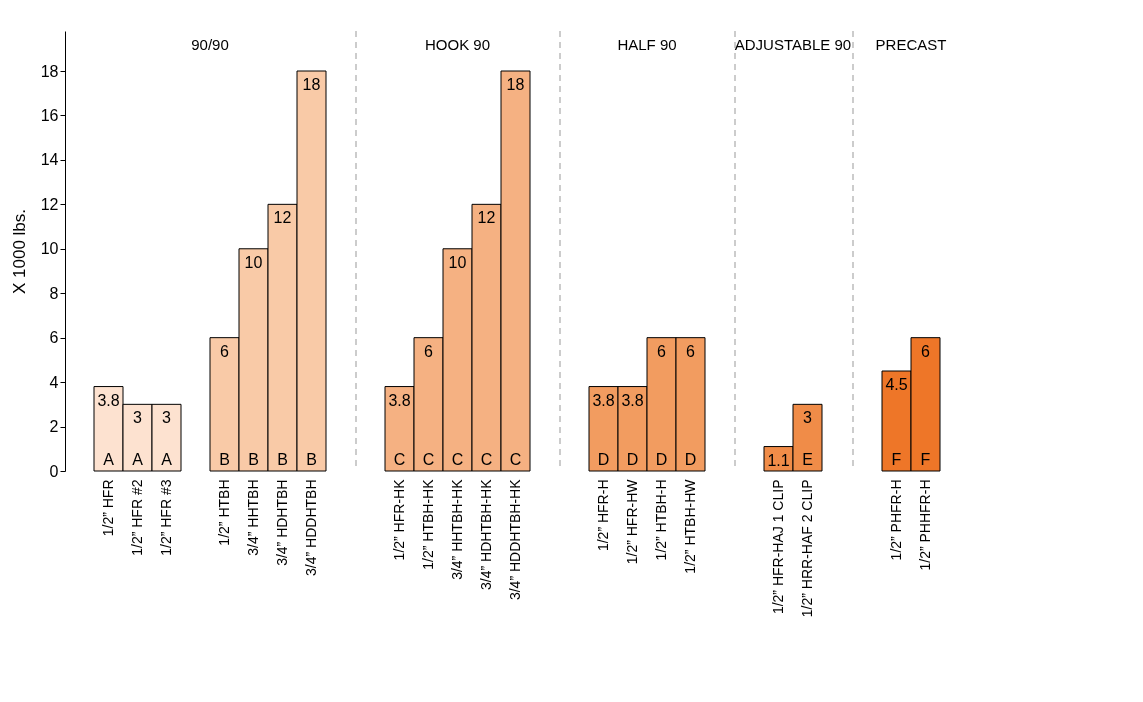 This screenshot has width=1143, height=702. What do you see at coordinates (49, 115) in the screenshot?
I see `y-tick-label: 16` at bounding box center [49, 115].